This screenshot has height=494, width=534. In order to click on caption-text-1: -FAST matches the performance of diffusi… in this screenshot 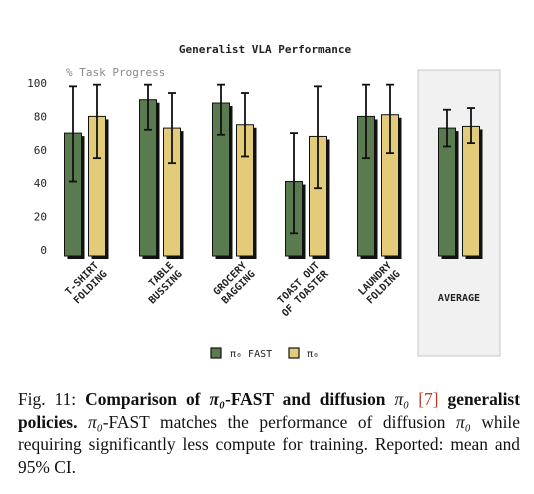, I will do `click(274, 421)`.